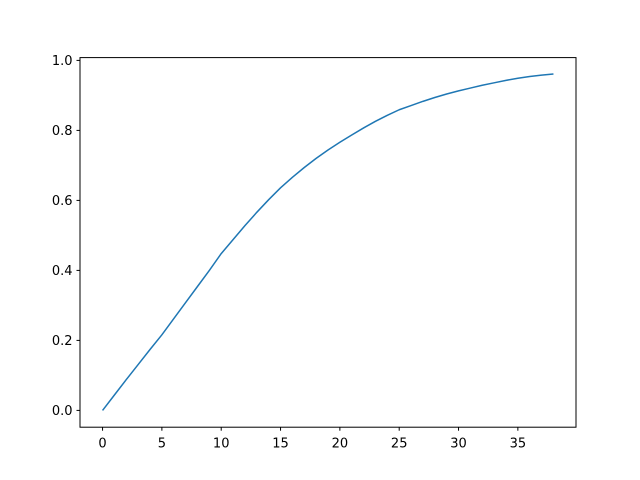 The width and height of the screenshot is (640, 480). Describe the element at coordinates (62, 341) in the screenshot. I see `y-tick-label: 0.2` at that location.